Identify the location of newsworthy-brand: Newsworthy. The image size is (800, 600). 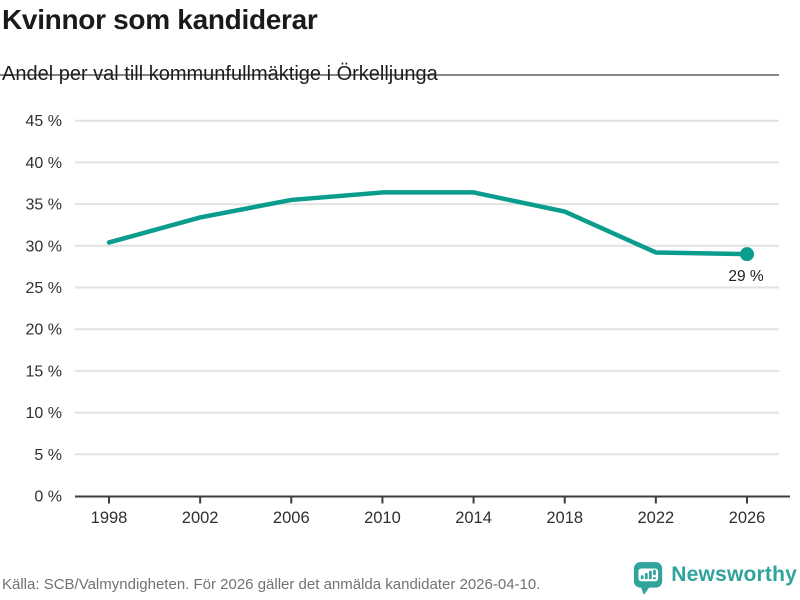
(715, 578).